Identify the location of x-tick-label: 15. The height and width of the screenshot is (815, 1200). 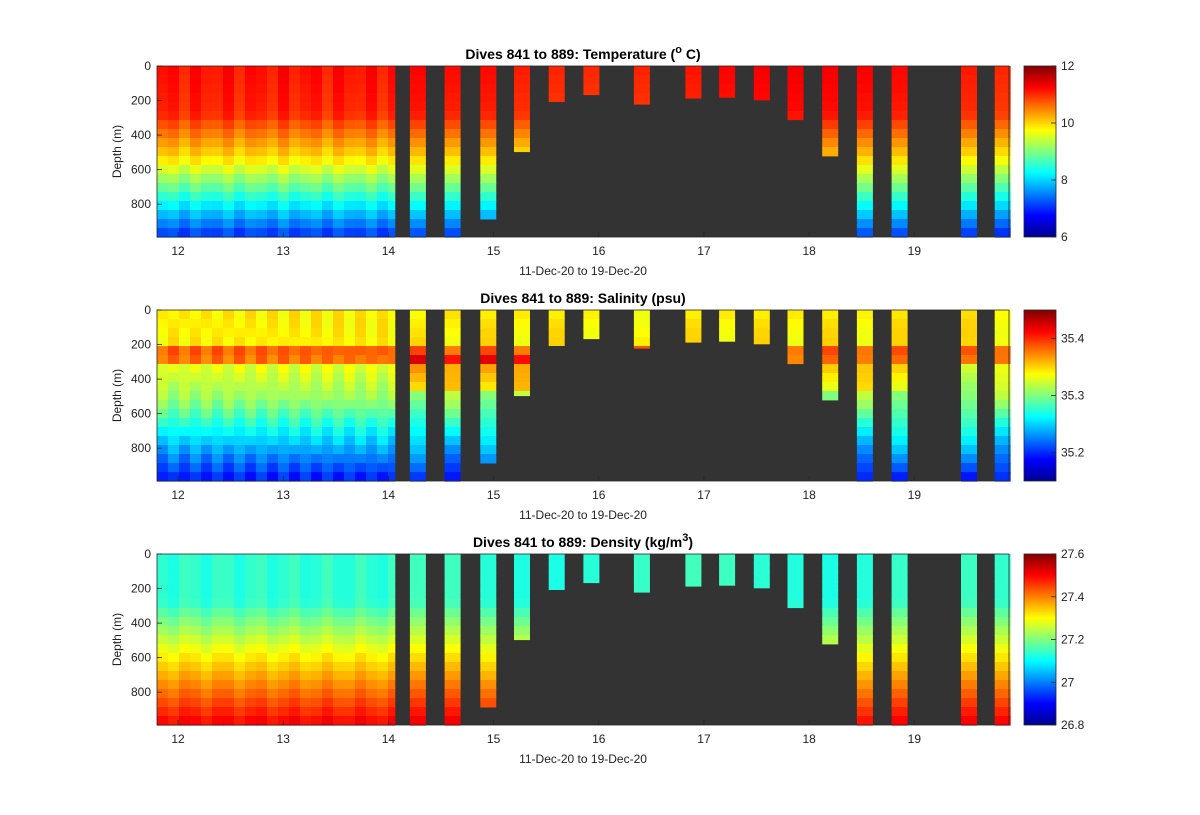
(494, 739).